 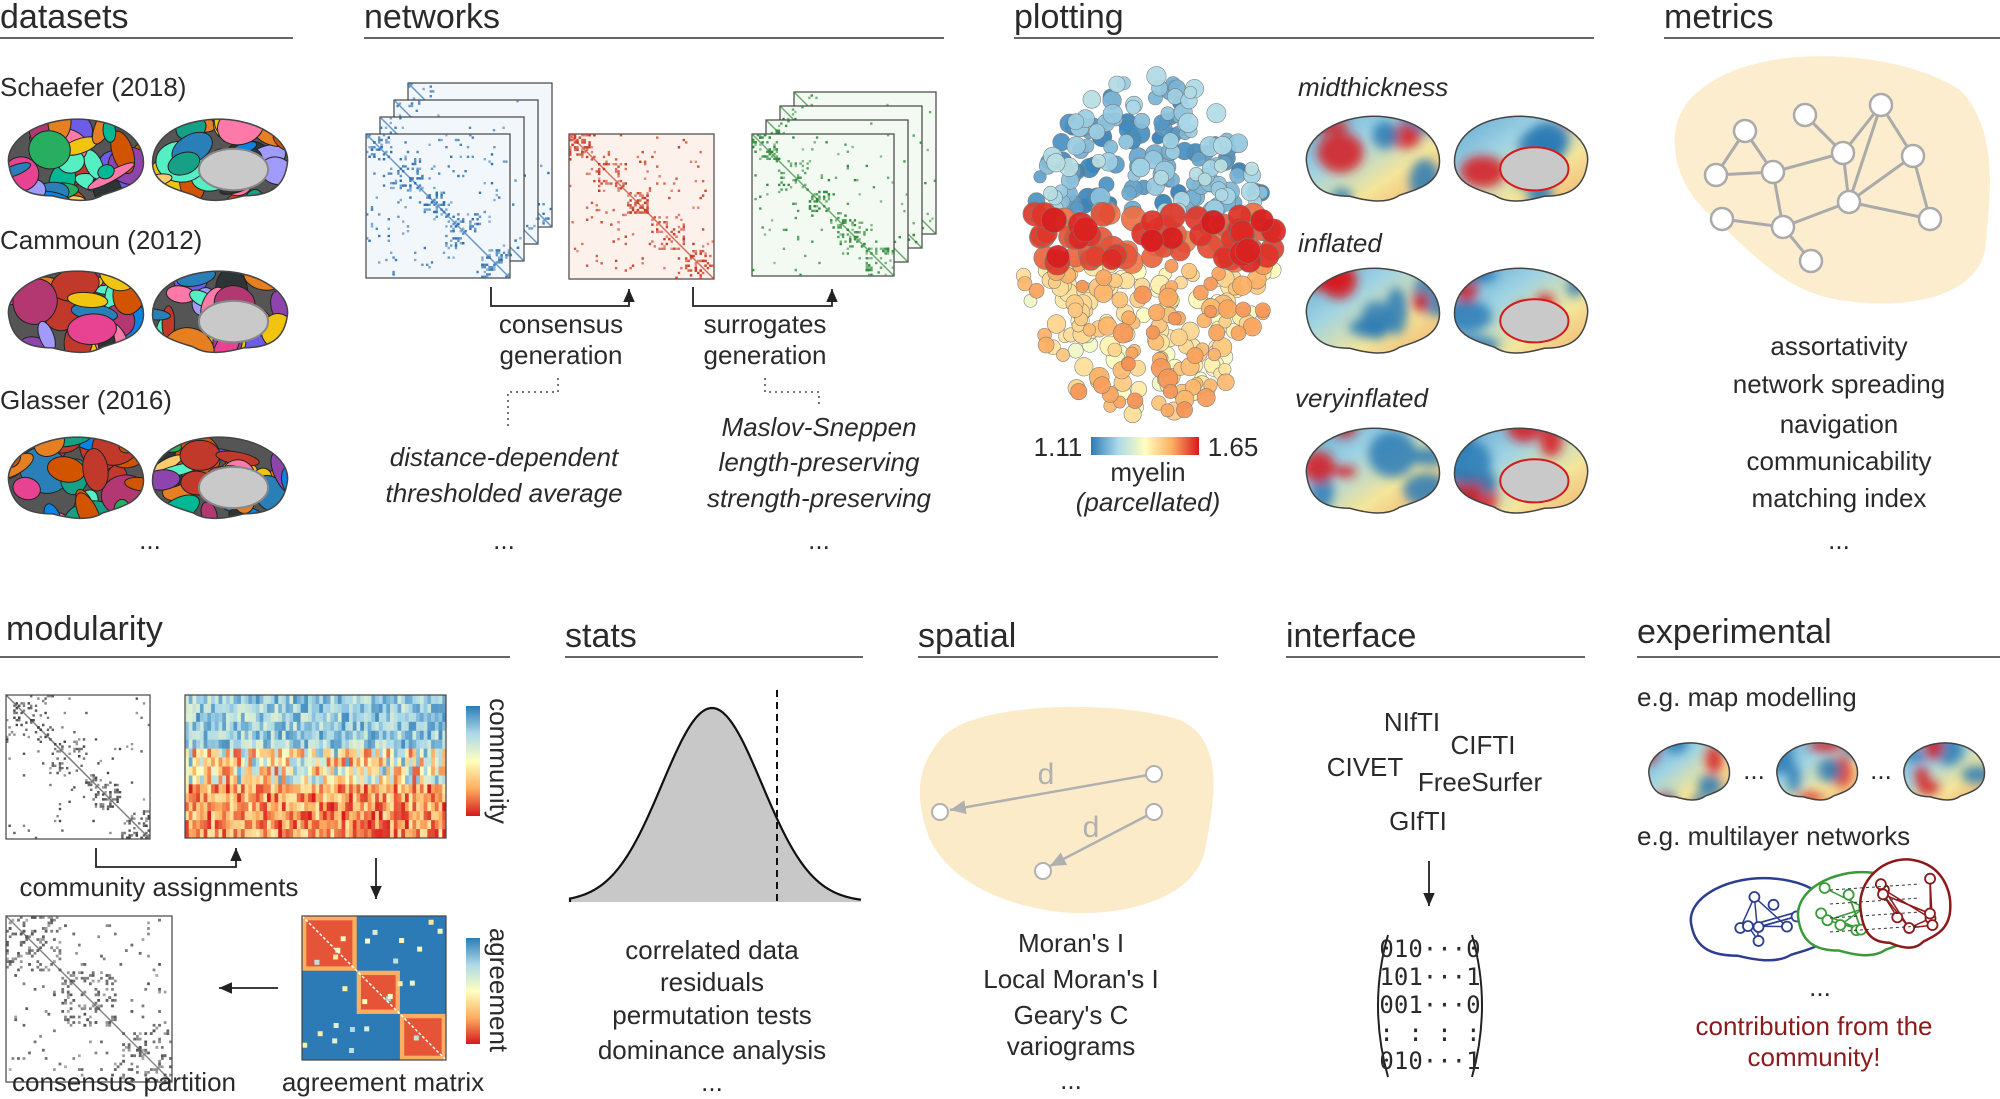 I want to click on label: Maslov-Sneppen, so click(x=818, y=427).